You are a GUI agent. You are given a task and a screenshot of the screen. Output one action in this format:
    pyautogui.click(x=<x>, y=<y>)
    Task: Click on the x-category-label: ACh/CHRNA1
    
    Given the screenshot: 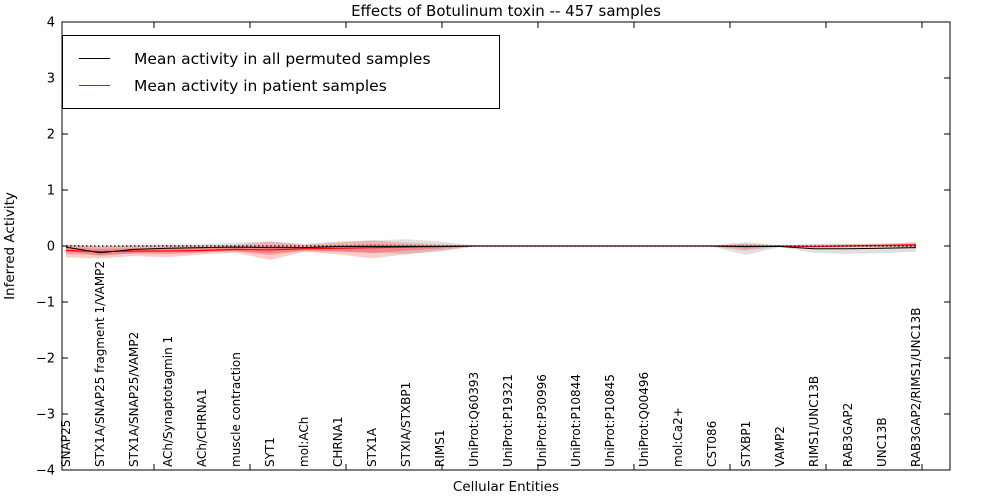 What is the action you would take?
    pyautogui.click(x=202, y=427)
    